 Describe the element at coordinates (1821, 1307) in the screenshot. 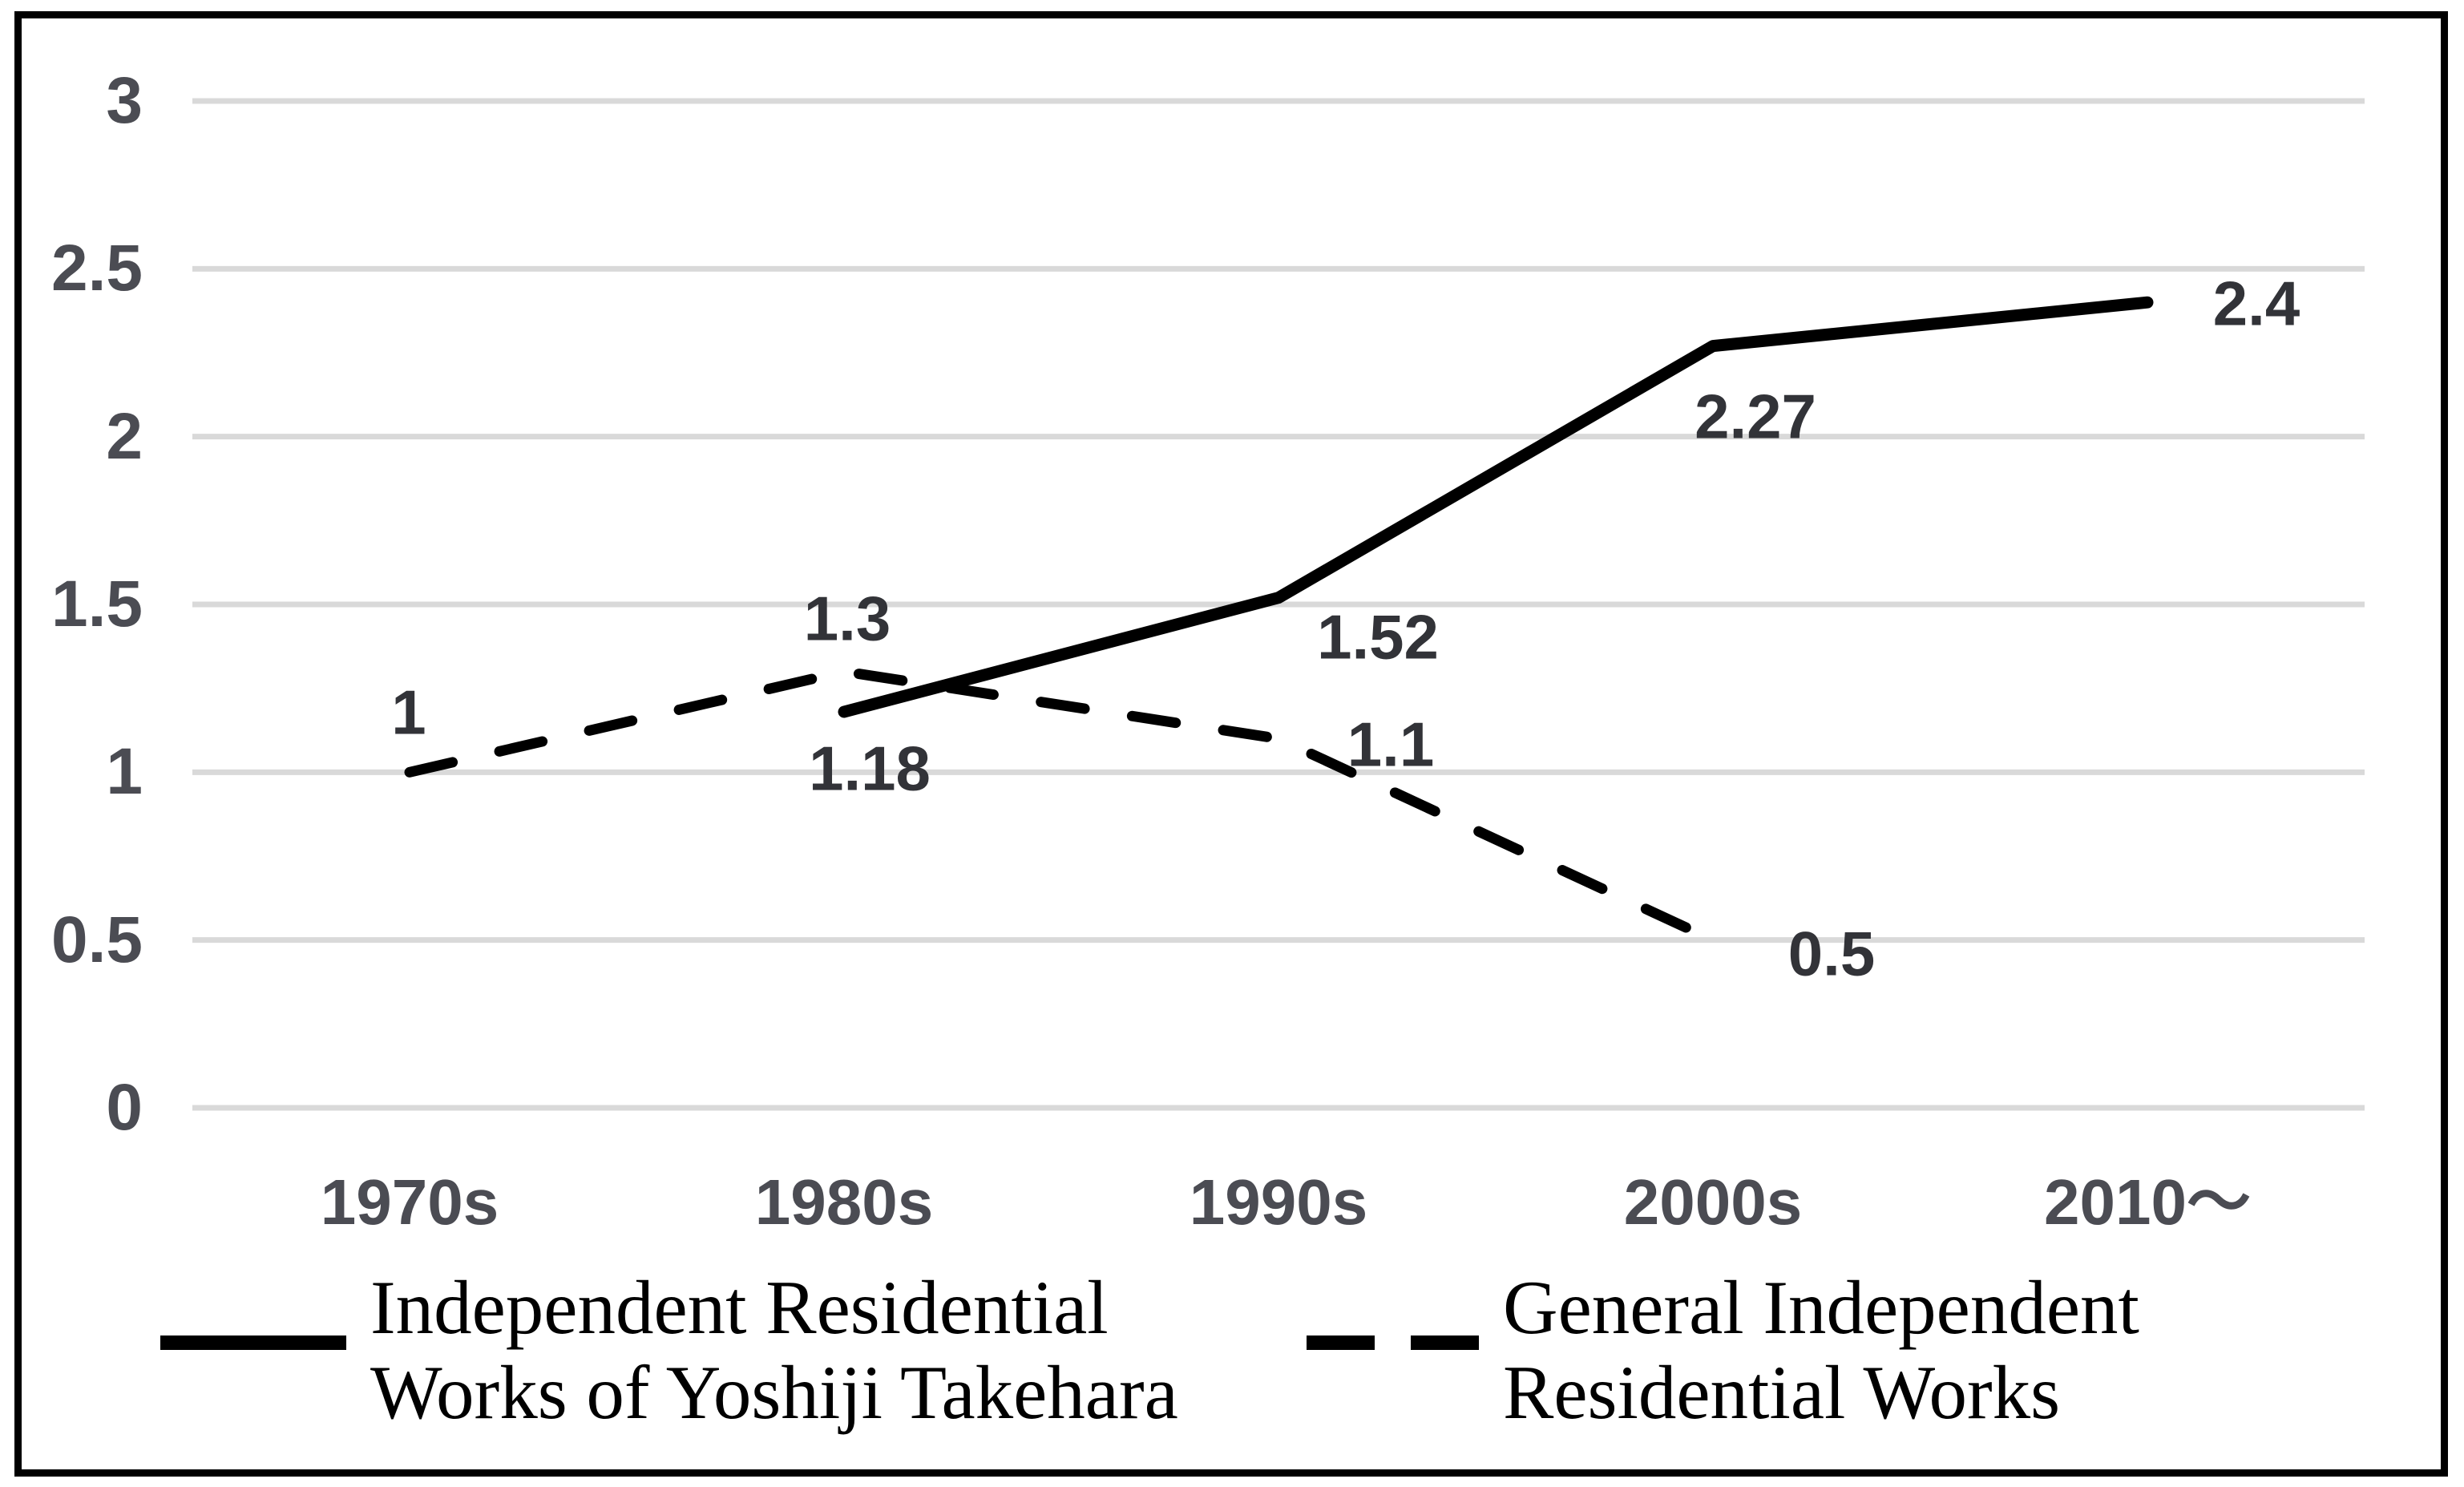

I see `legend-label-line: General Independent` at that location.